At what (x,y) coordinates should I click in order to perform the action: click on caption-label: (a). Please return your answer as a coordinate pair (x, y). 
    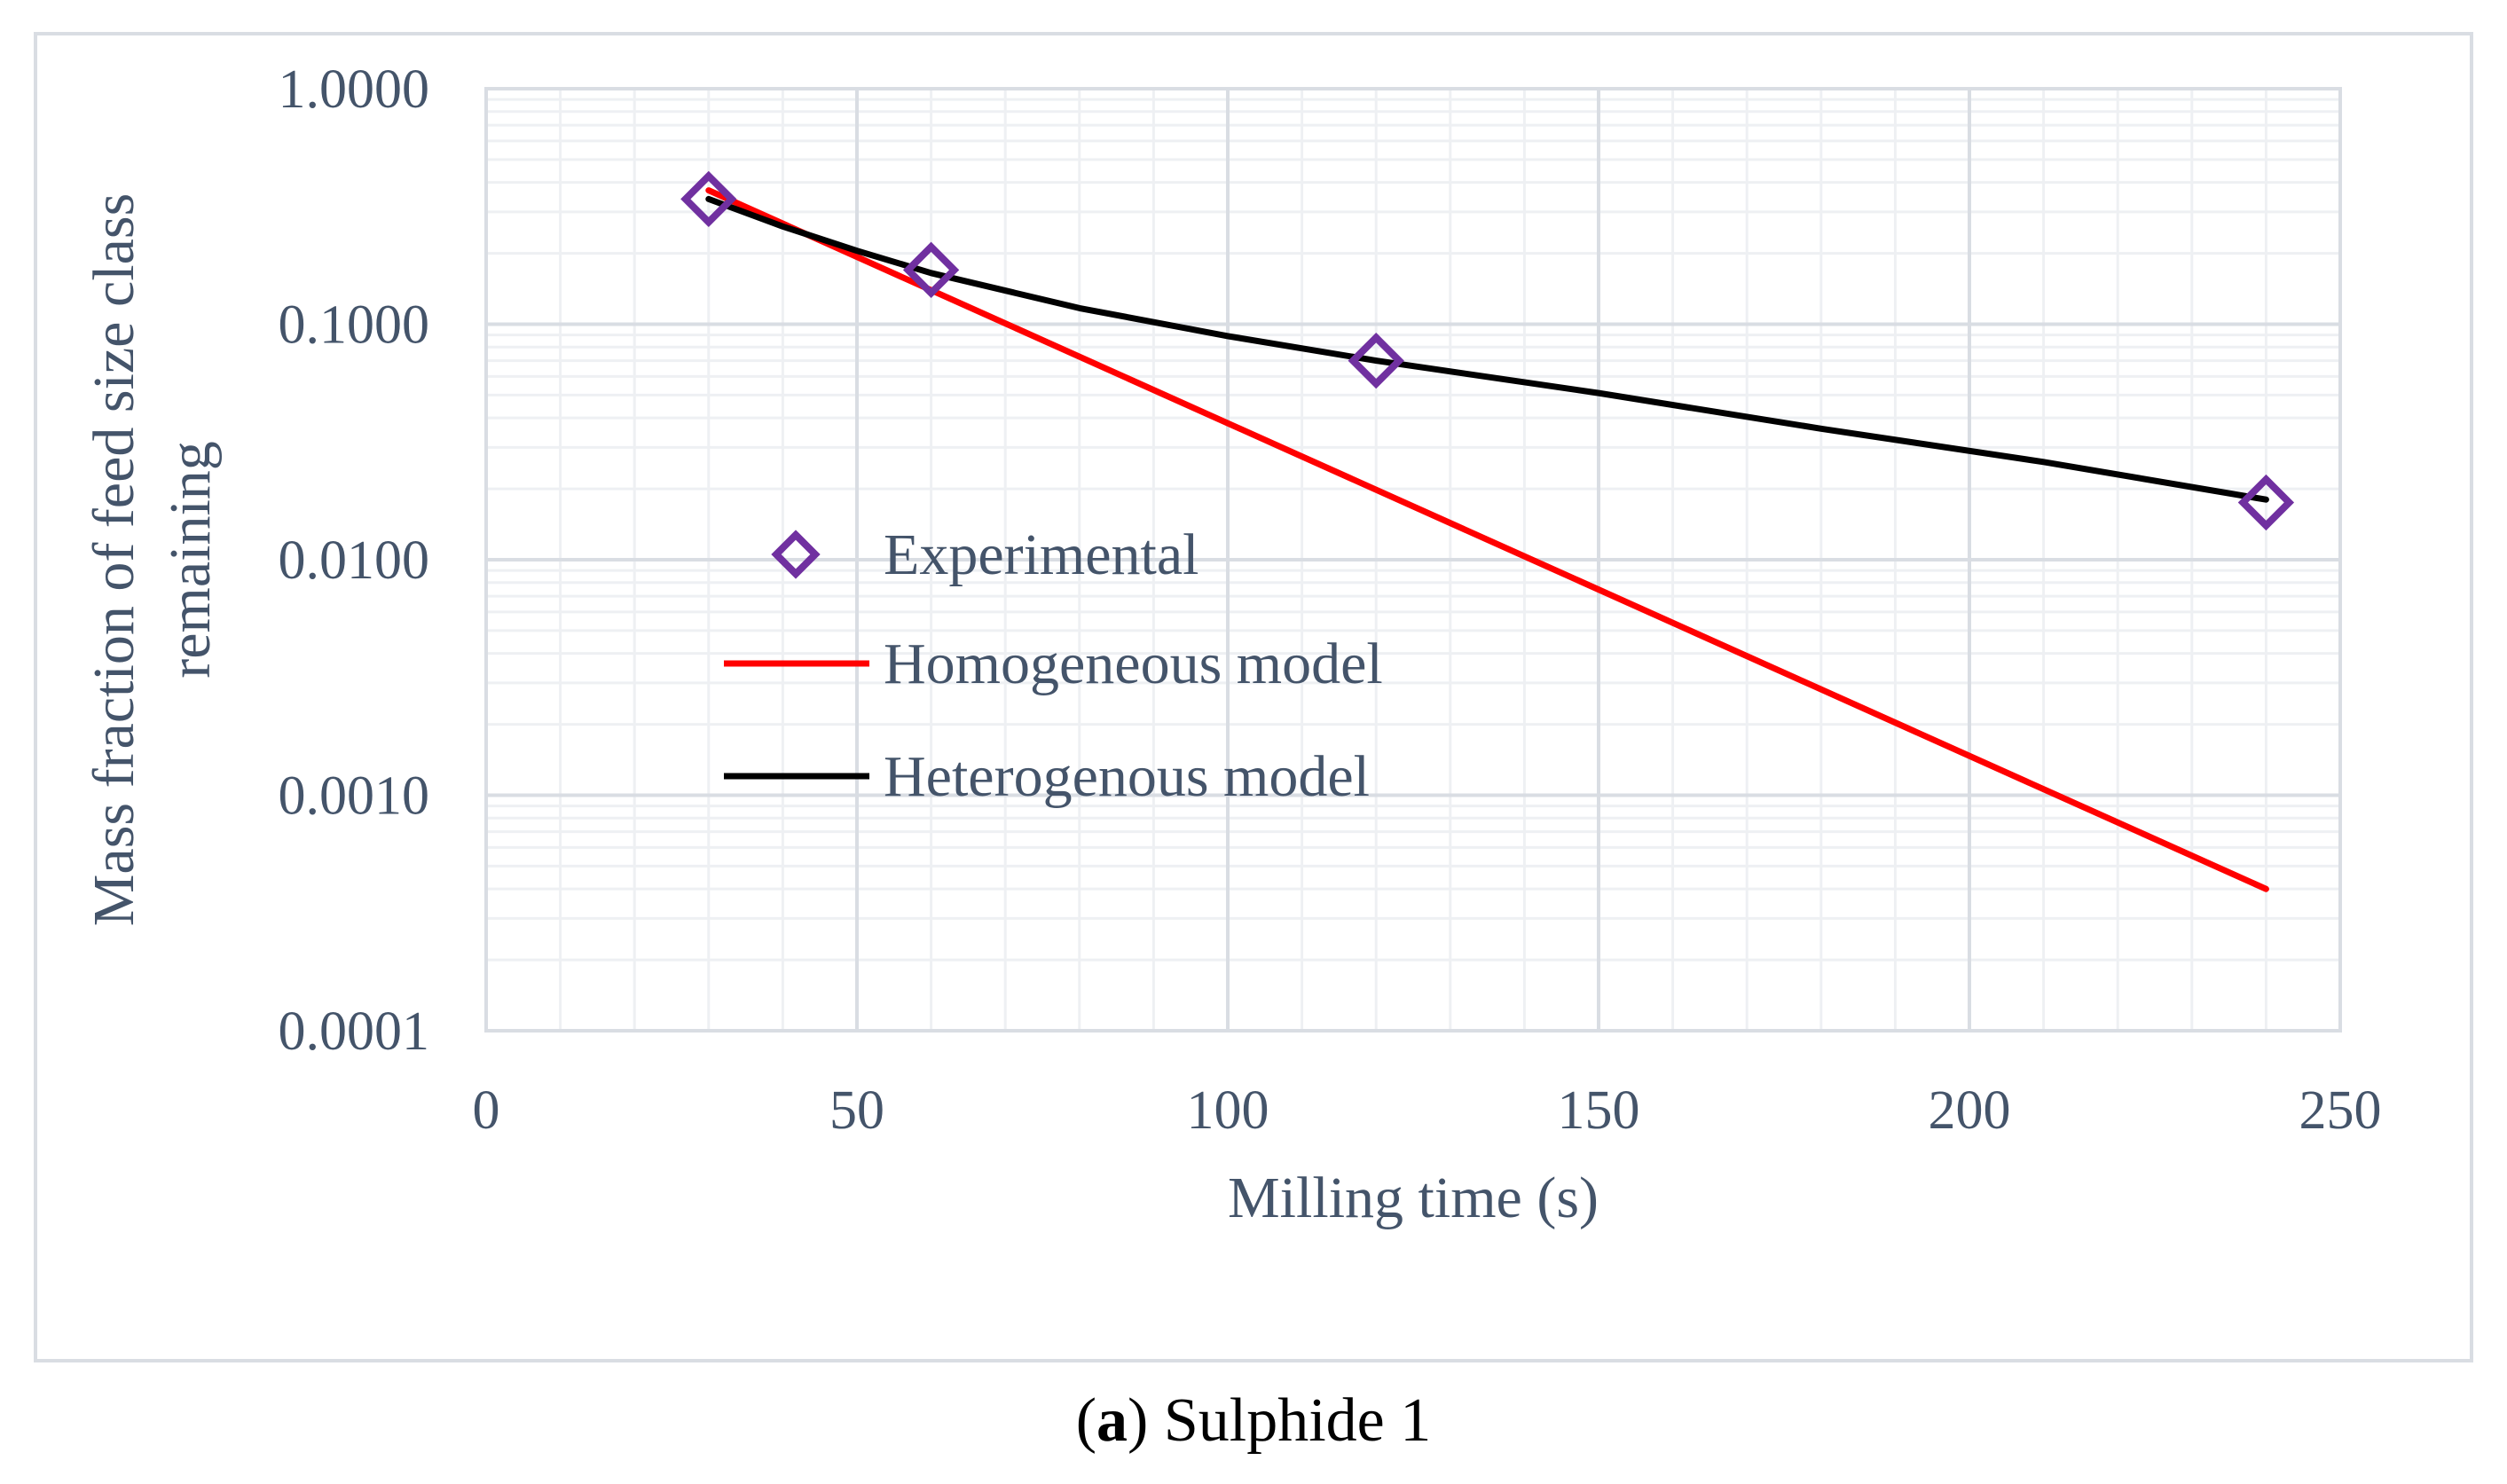
    Looking at the image, I should click on (1112, 1420).